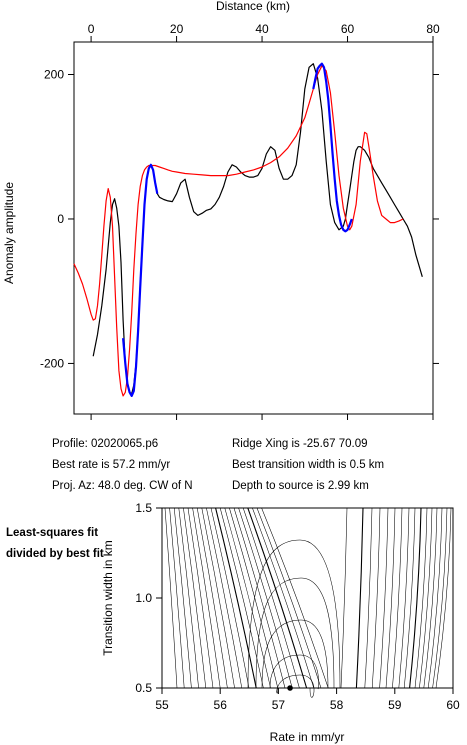 The image size is (467, 745). Describe the element at coordinates (162, 705) in the screenshot. I see `contour-x-tick-label: 55` at that location.